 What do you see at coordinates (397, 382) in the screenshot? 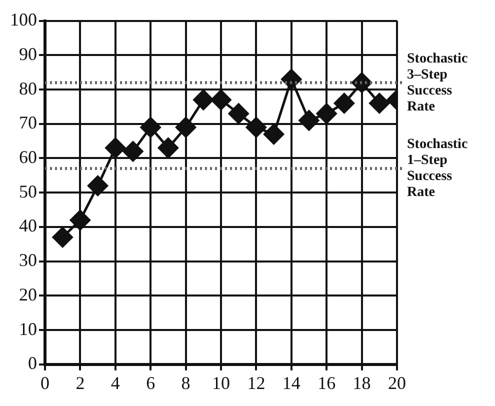
I see `x-tick-label: 20` at bounding box center [397, 382].